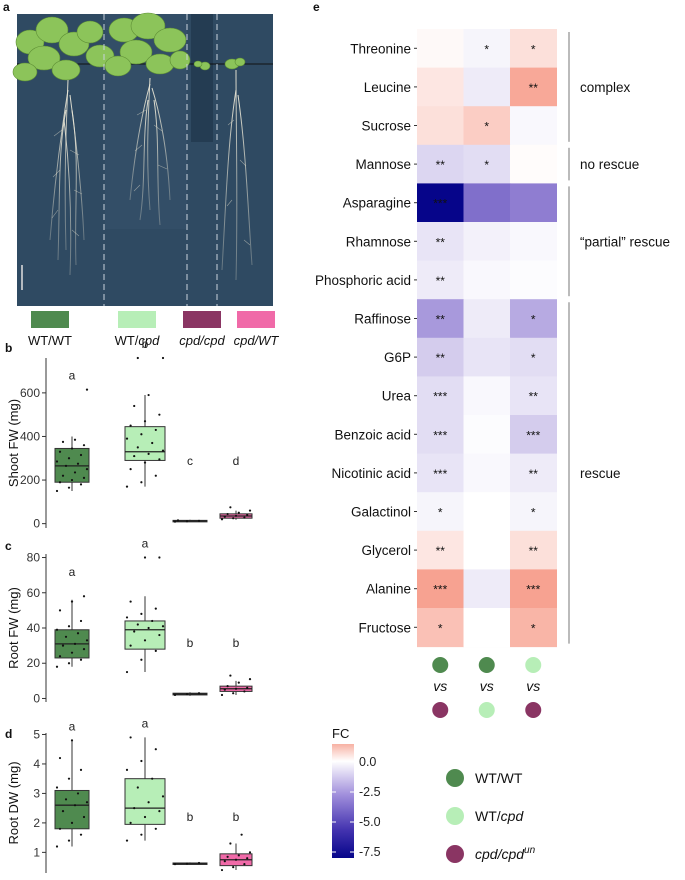  I want to click on legend-label: cpd/cpdun, so click(505, 853).